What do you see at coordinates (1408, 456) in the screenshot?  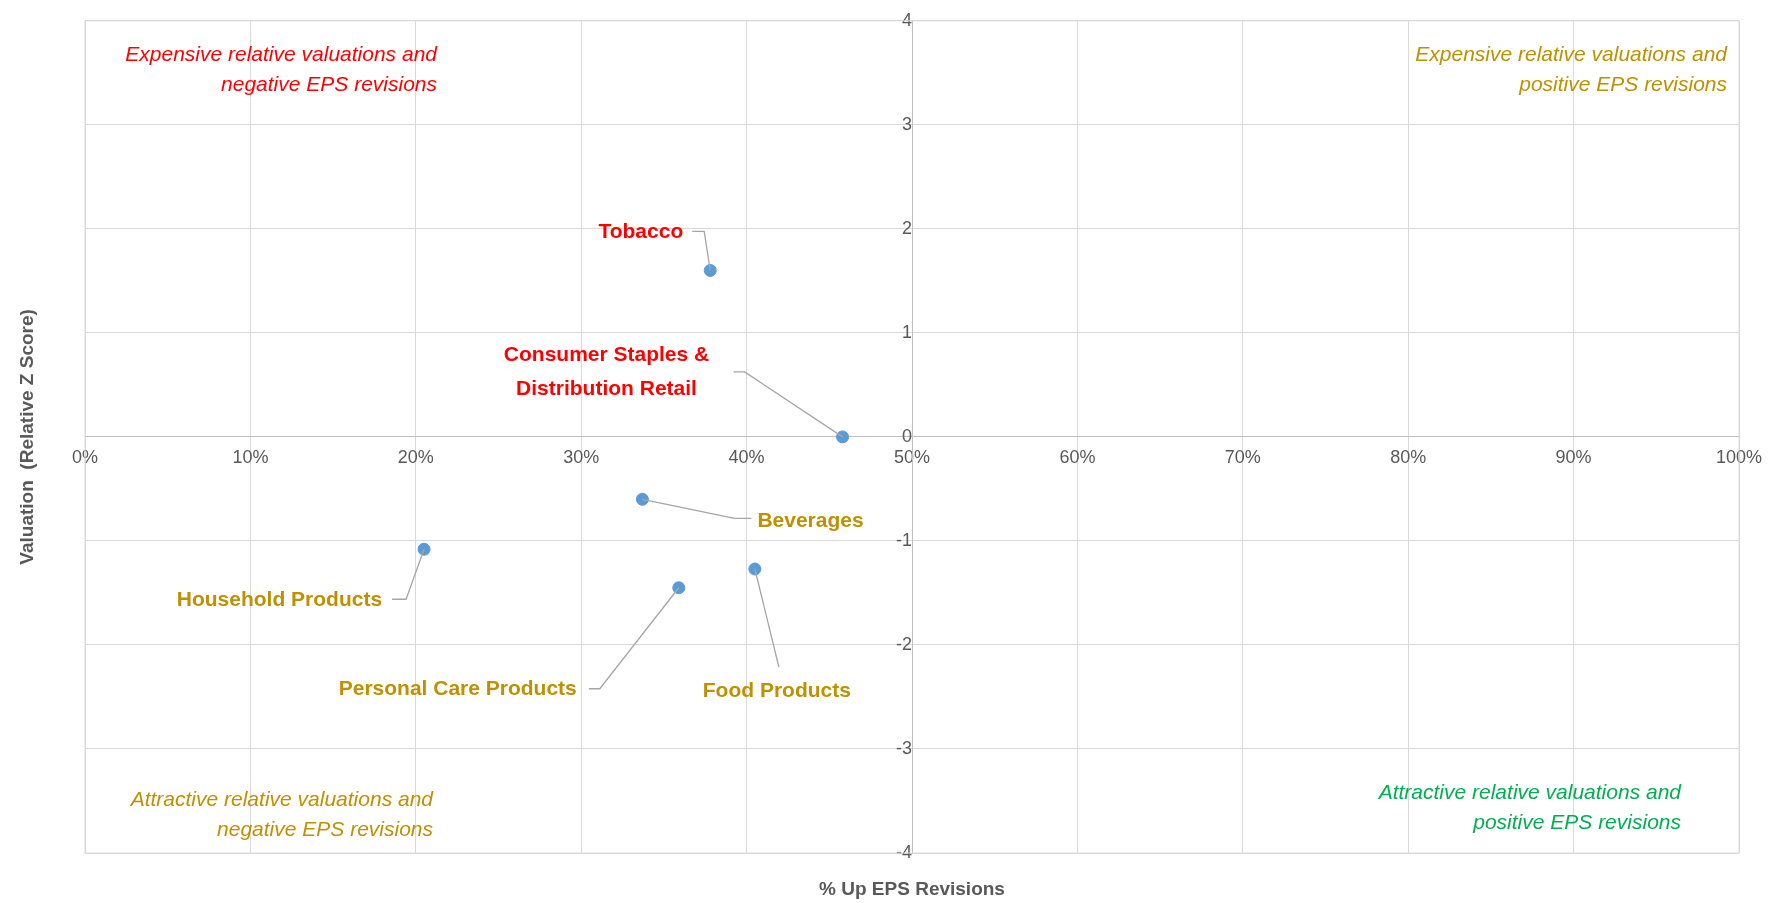 I see `x-tick-label: 80%` at bounding box center [1408, 456].